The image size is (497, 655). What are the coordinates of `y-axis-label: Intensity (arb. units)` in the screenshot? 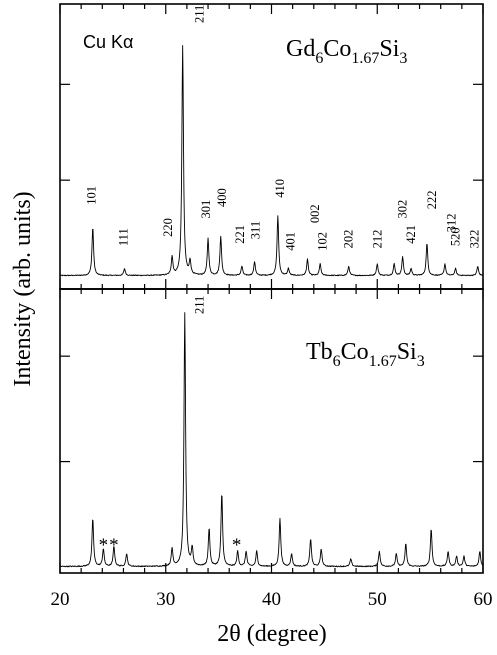 It's located at (23, 288).